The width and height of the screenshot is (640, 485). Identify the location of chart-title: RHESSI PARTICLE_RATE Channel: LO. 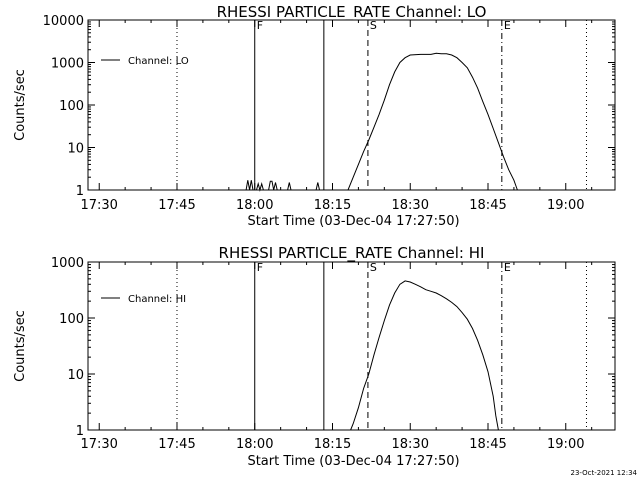
(352, 12).